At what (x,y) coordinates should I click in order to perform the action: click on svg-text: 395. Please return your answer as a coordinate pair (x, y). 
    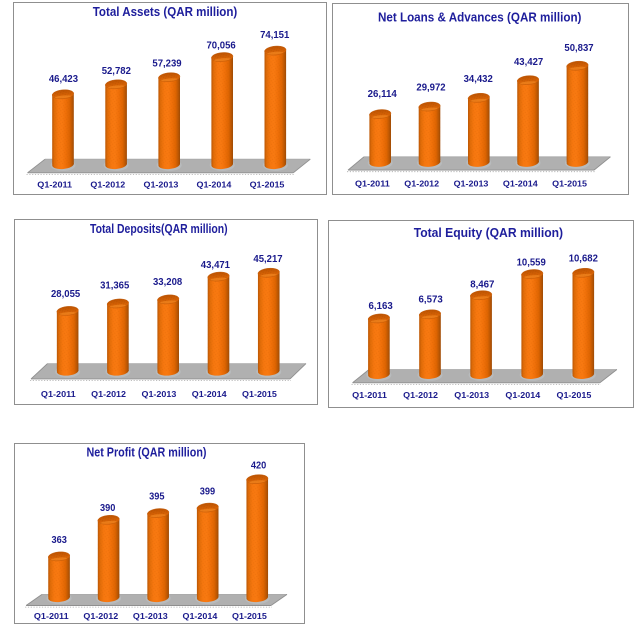
    Looking at the image, I should click on (157, 497).